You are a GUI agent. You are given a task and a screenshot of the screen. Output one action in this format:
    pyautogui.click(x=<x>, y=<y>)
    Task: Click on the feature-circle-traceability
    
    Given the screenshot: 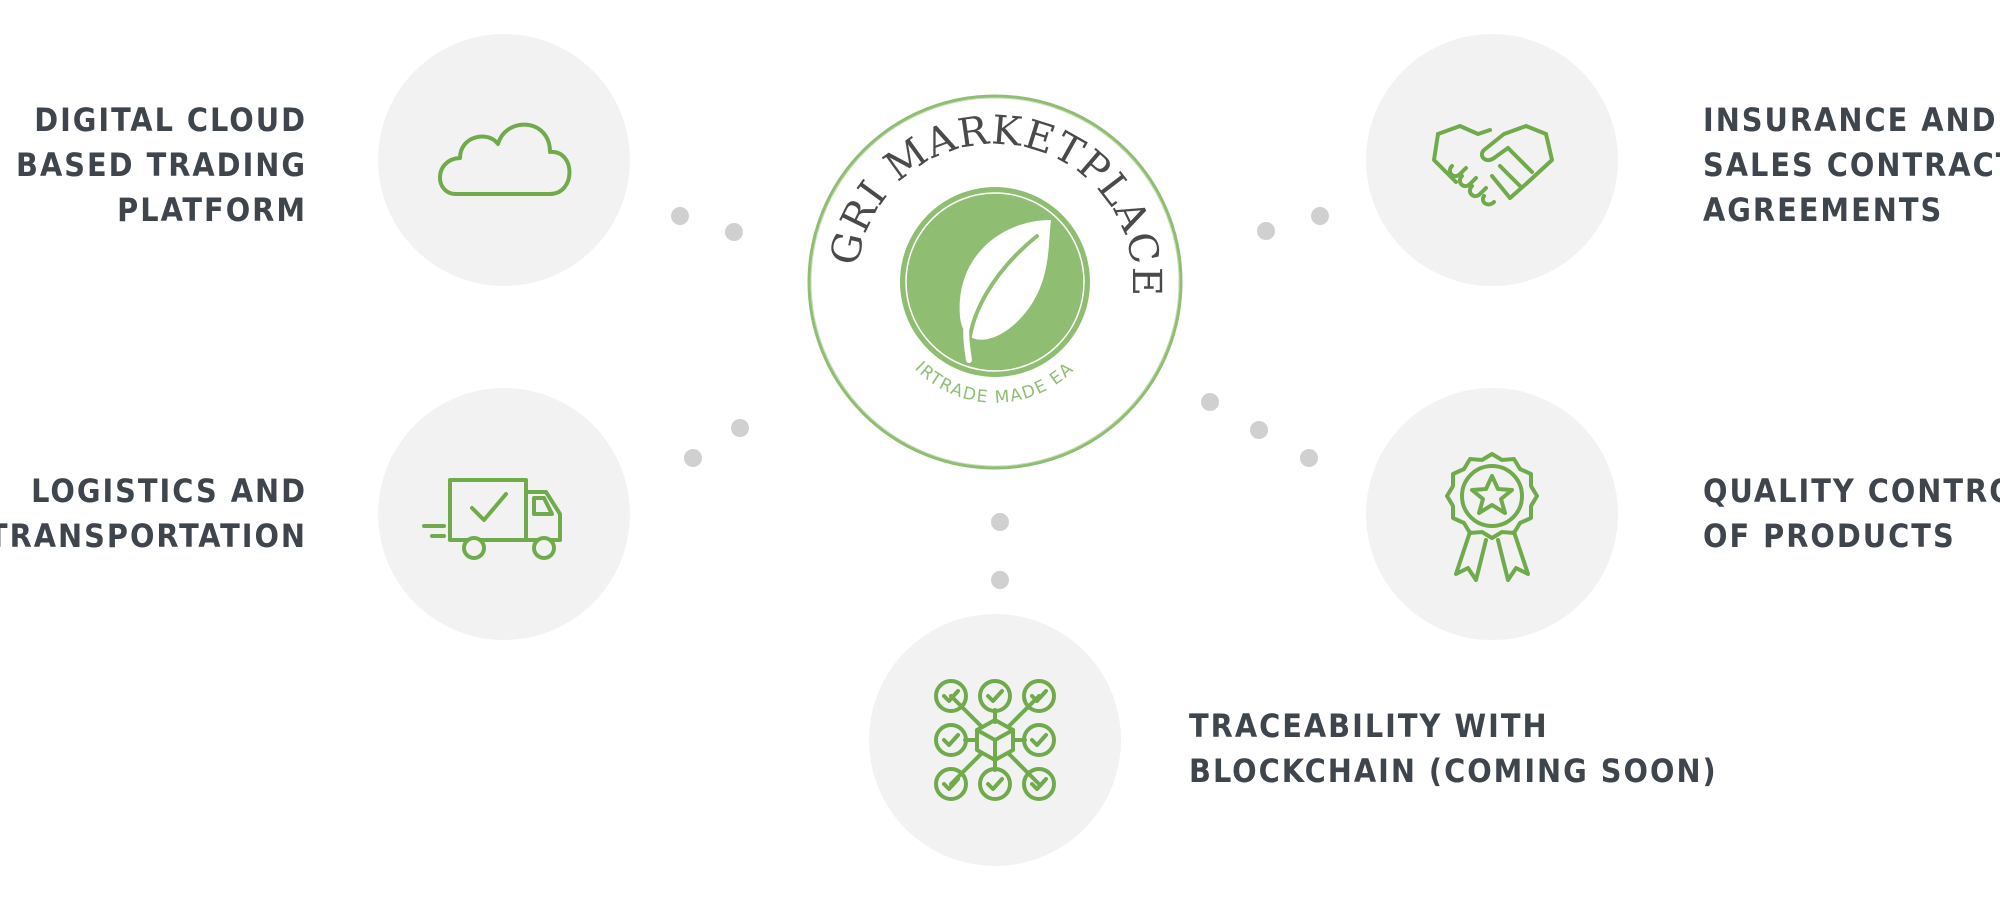 What is the action you would take?
    pyautogui.click(x=995, y=740)
    